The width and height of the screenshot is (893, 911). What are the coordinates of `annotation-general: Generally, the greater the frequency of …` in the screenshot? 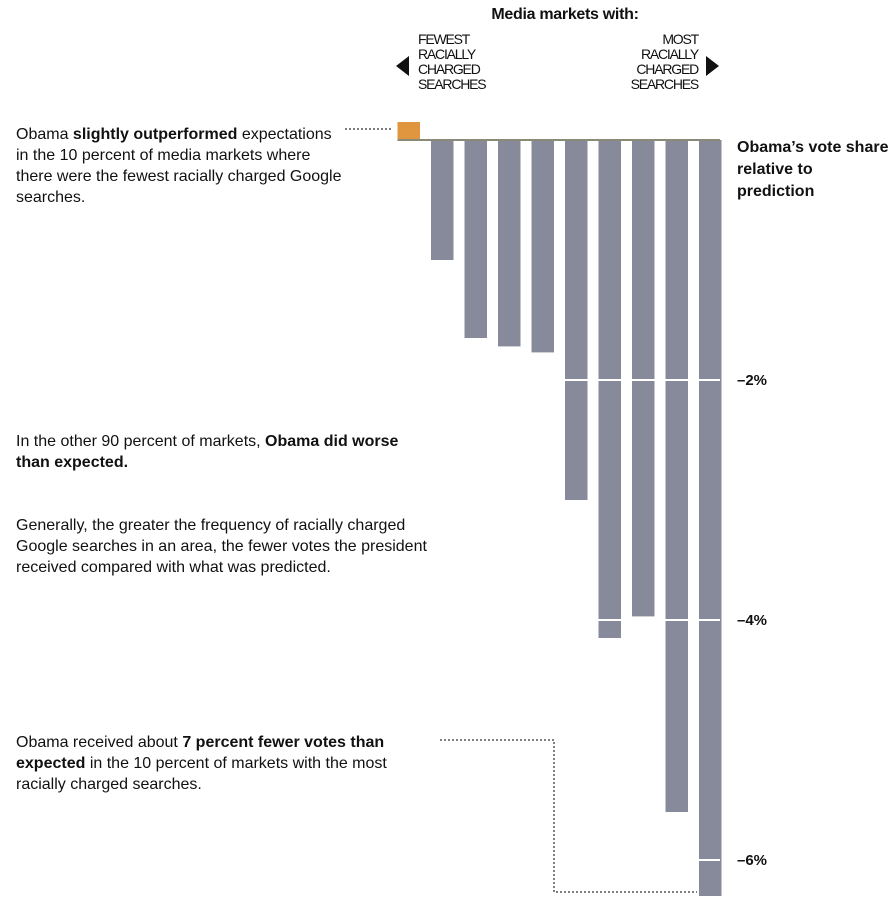 It's located at (221, 546).